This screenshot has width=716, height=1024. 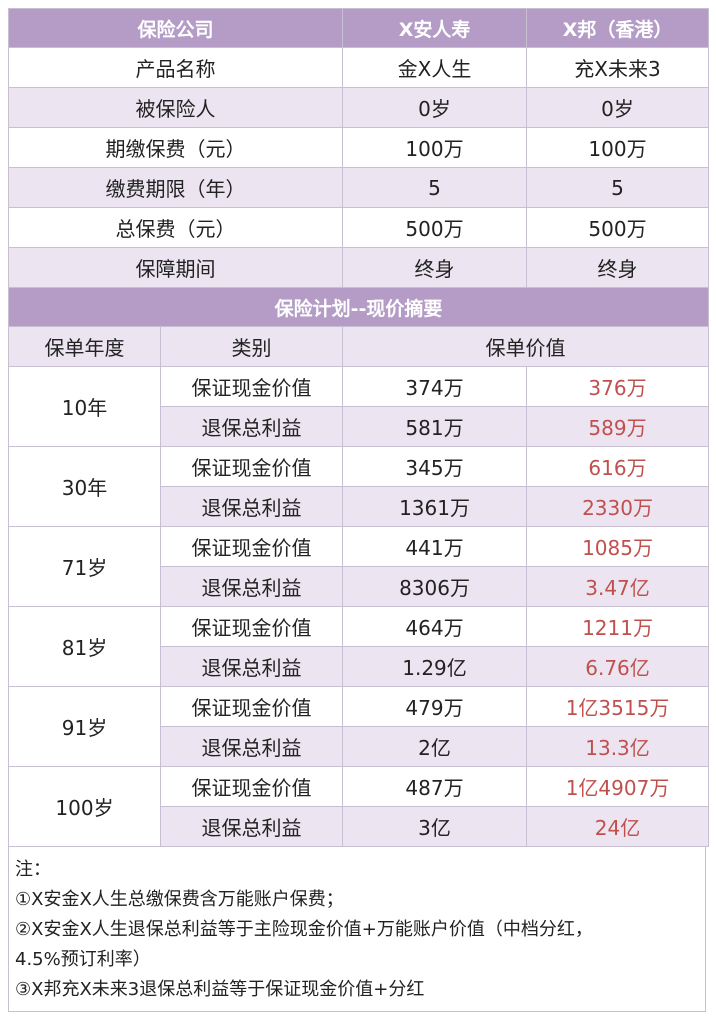 I want to click on value-a: 581万, so click(x=435, y=426).